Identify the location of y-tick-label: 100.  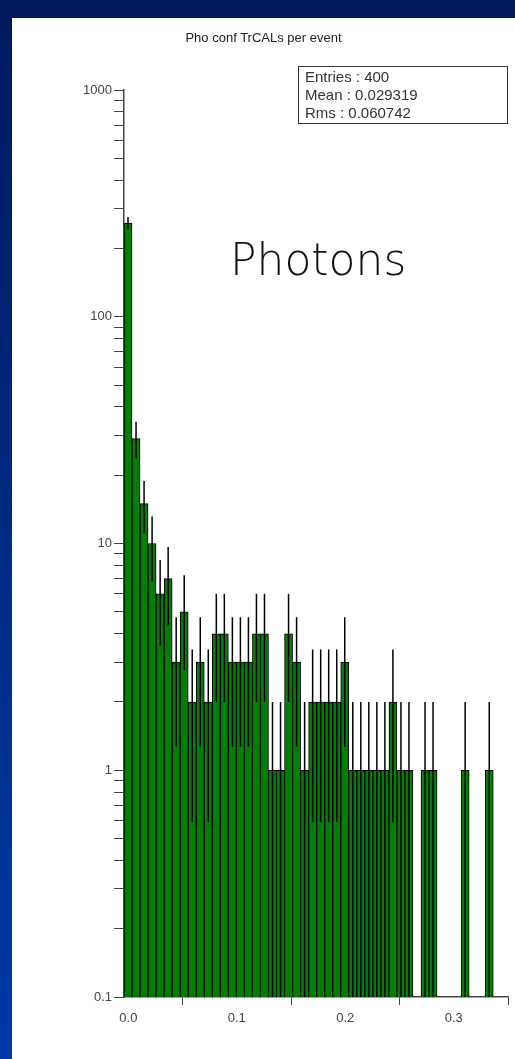
(101, 316).